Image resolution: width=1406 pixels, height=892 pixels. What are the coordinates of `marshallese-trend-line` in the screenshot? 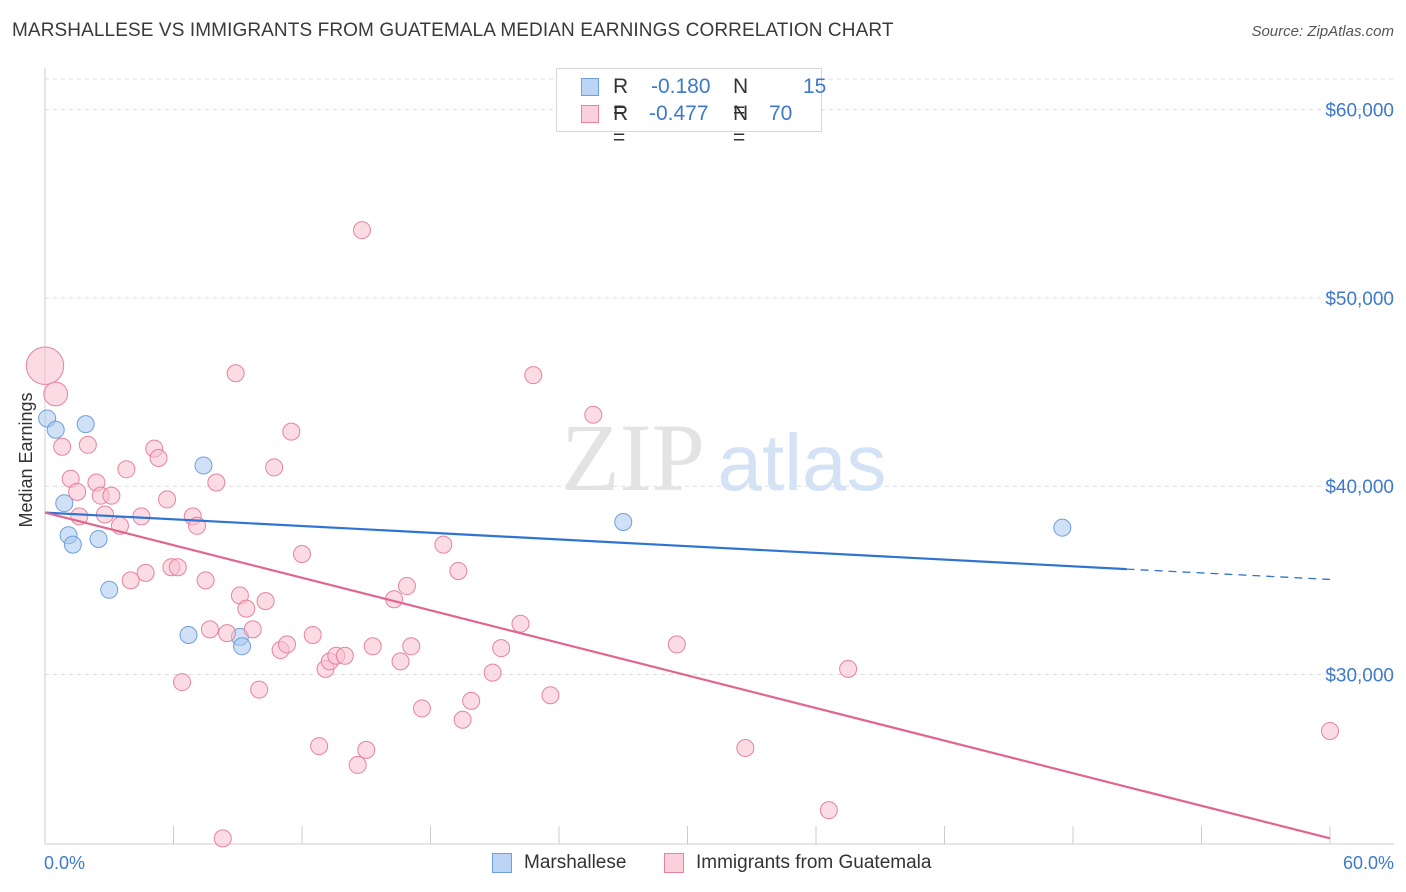 It's located at (585, 541).